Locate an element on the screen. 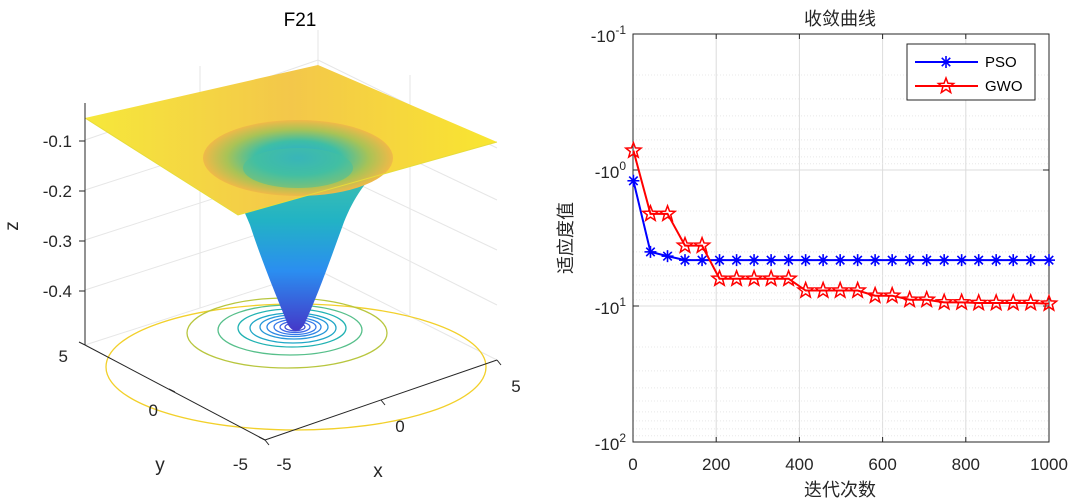 The width and height of the screenshot is (1080, 500). x-tick-label: 5 is located at coordinates (515, 386).